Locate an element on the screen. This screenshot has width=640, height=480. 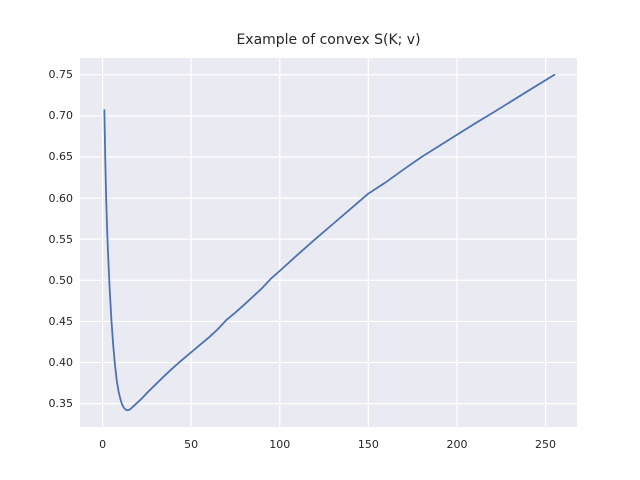
y-tick-label-0.50: 0.50 is located at coordinates (61, 280).